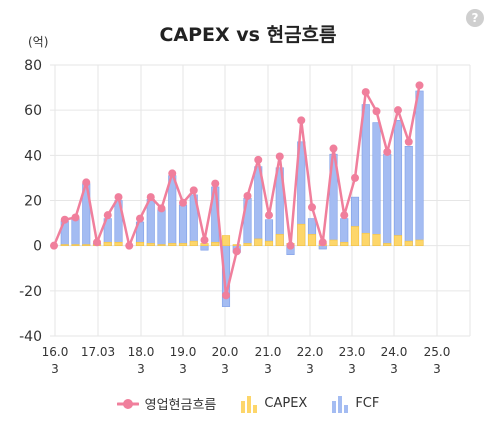 The width and height of the screenshot is (496, 425). I want to click on legend-label: 영업현금흐름, so click(180, 405).